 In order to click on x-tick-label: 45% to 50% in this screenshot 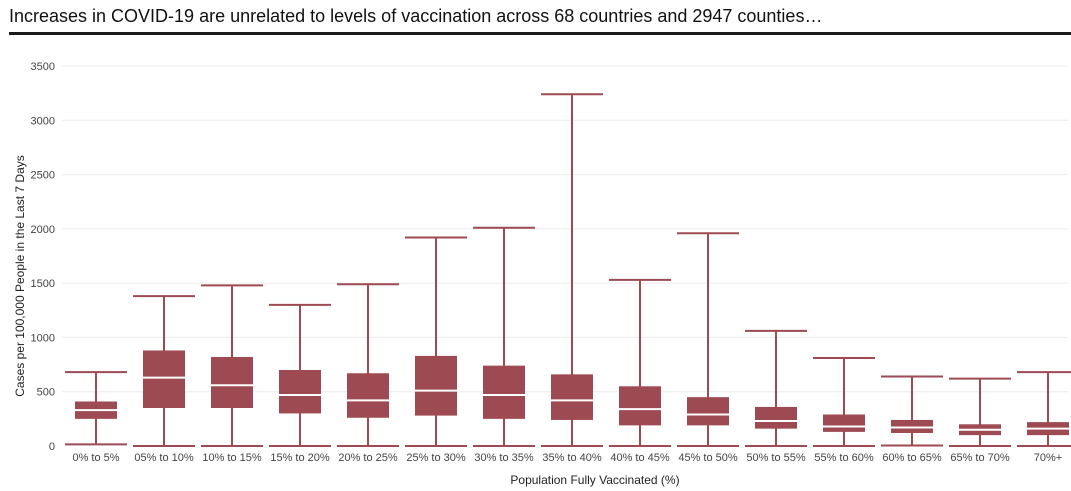, I will do `click(708, 458)`.